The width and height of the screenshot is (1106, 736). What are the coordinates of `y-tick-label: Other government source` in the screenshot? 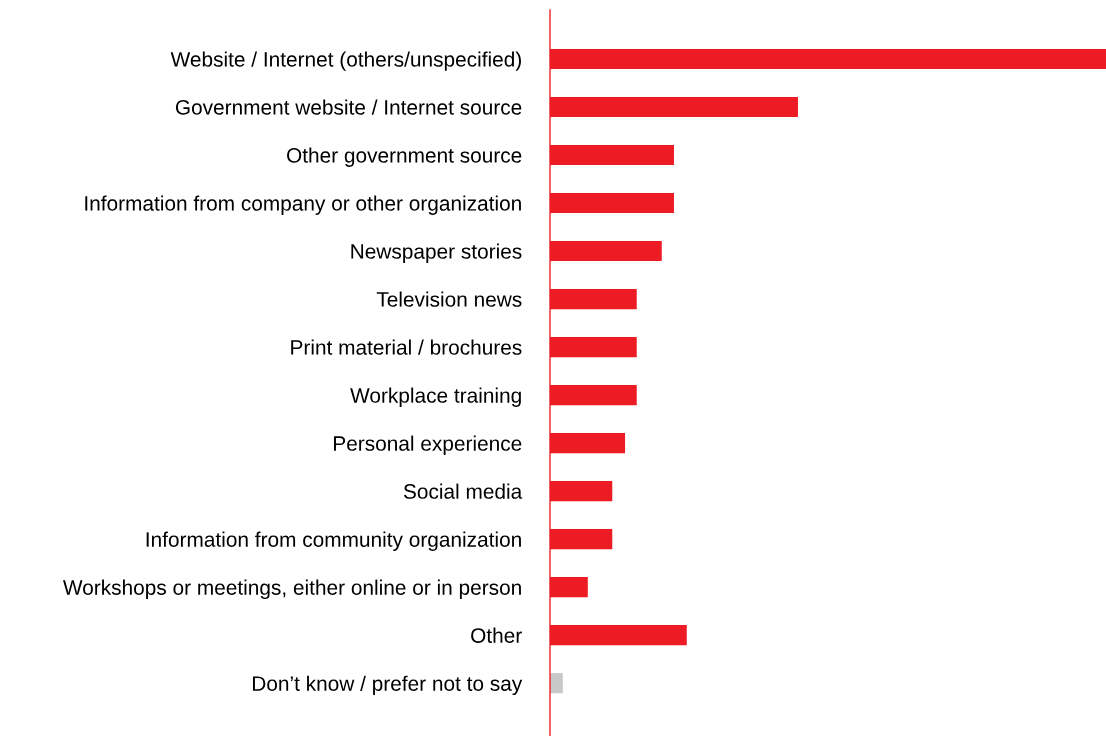 It's located at (404, 157).